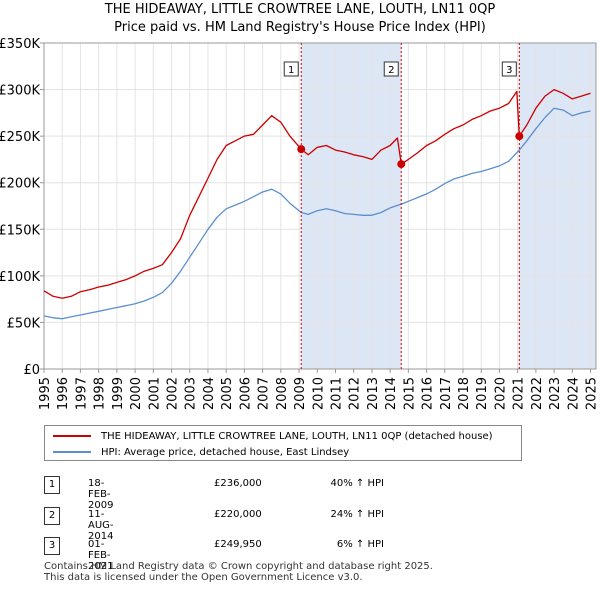 The image size is (600, 590). Describe the element at coordinates (446, 393) in the screenshot. I see `x-tick-label: 2017` at that location.